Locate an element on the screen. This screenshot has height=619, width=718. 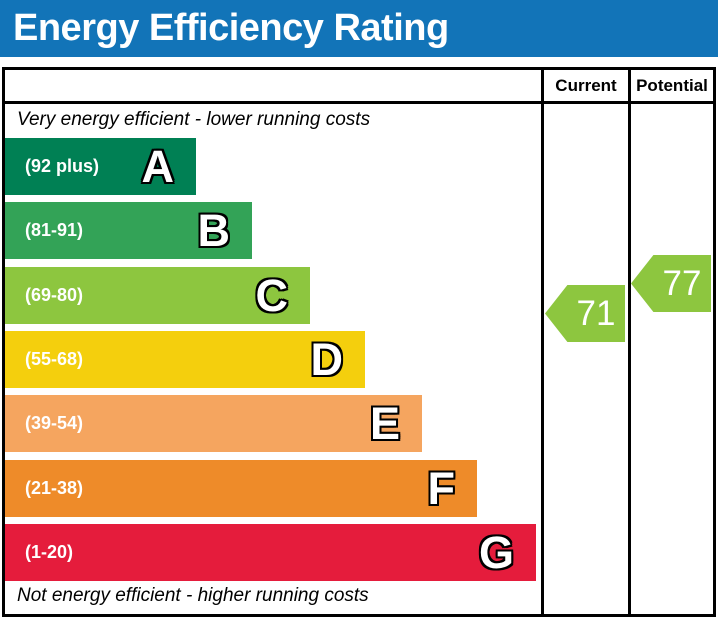
band-range-label: (21-38) is located at coordinates (54, 488).